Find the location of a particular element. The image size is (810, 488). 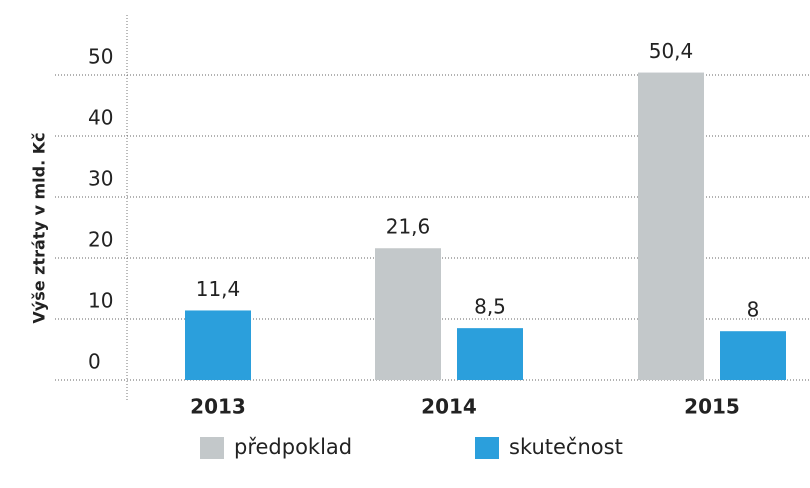

y-tick-label: 10 is located at coordinates (100, 301).